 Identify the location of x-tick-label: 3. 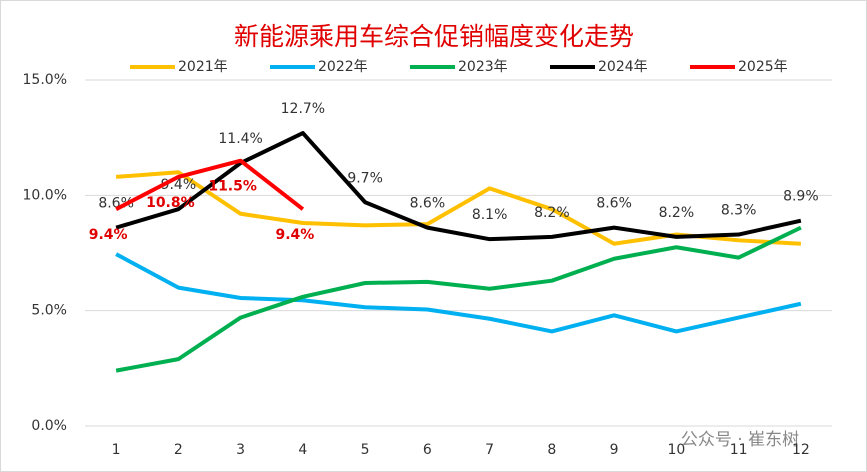
(240, 450).